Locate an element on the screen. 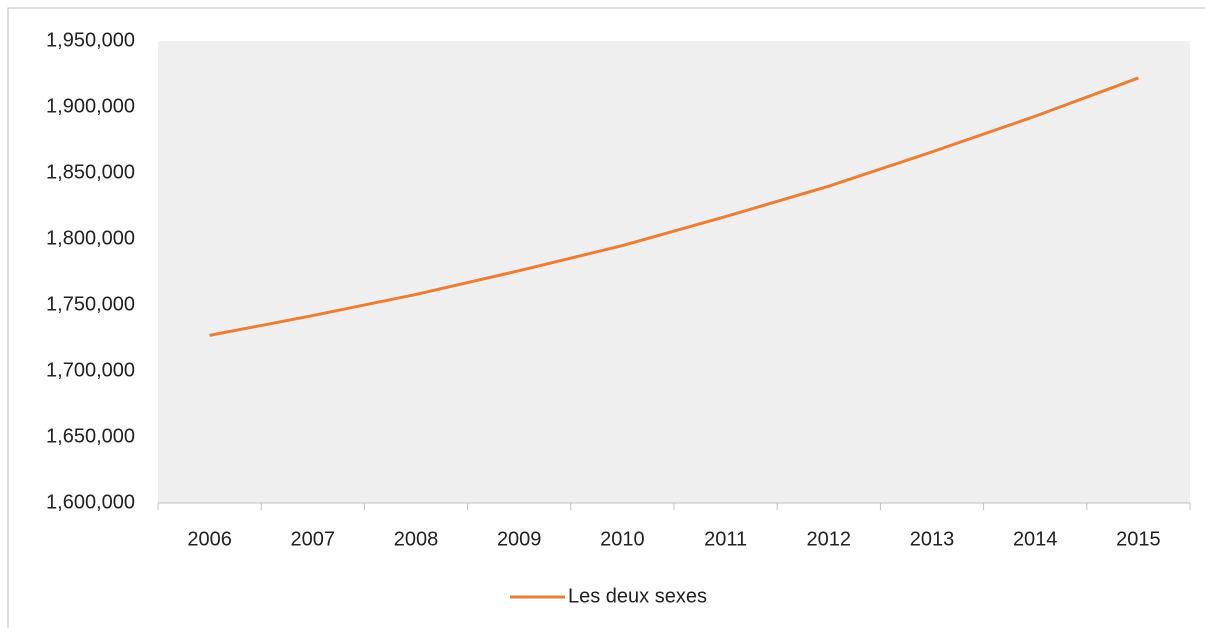 This screenshot has height=628, width=1205. y-tick-label: 1,700,000 is located at coordinates (90, 370).